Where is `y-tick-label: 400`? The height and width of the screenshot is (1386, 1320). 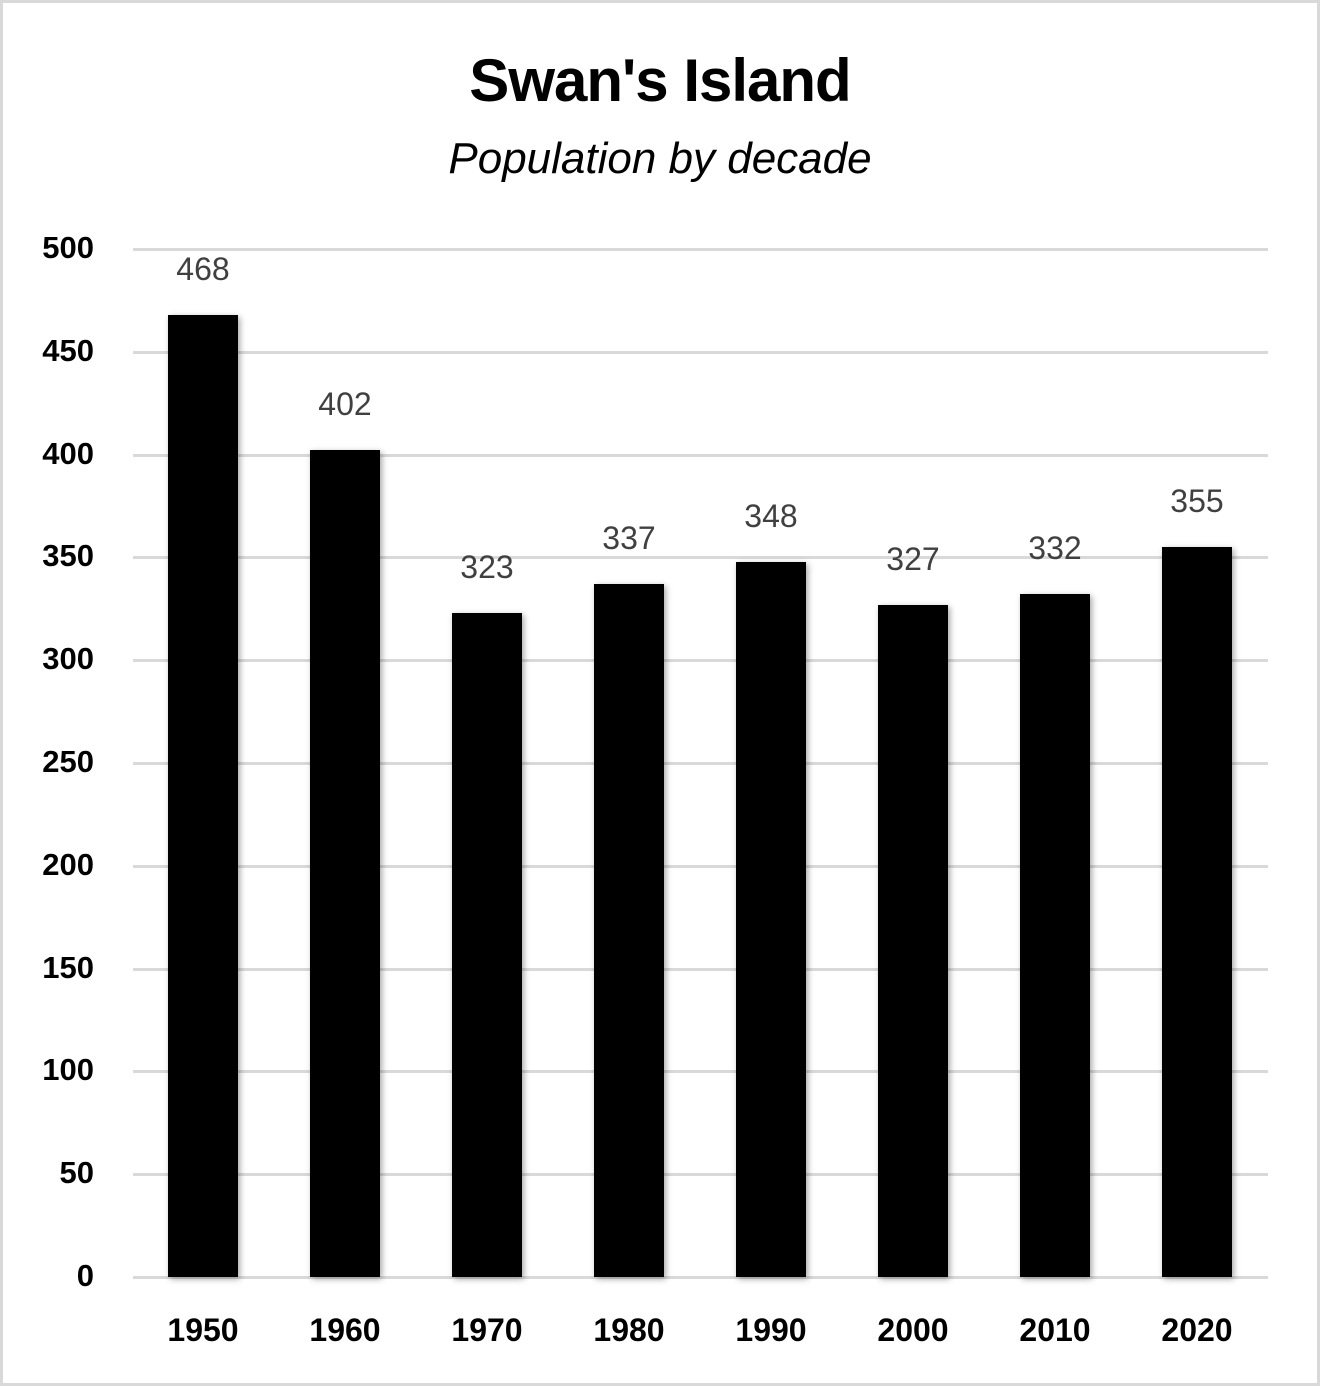 y-tick-label: 400 is located at coordinates (68, 453).